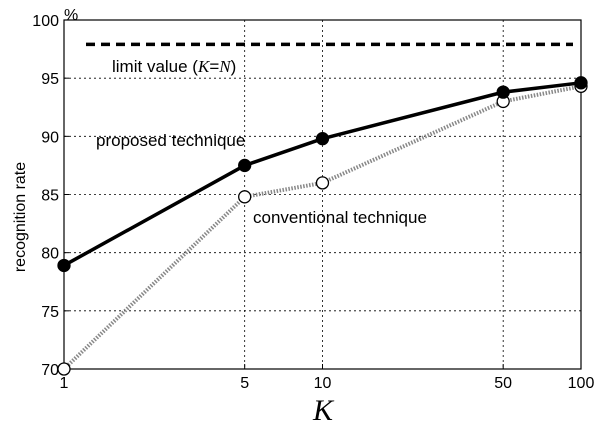 Image resolution: width=601 pixels, height=428 pixels. Describe the element at coordinates (323, 410) in the screenshot. I see `x-axis-label: K` at that location.